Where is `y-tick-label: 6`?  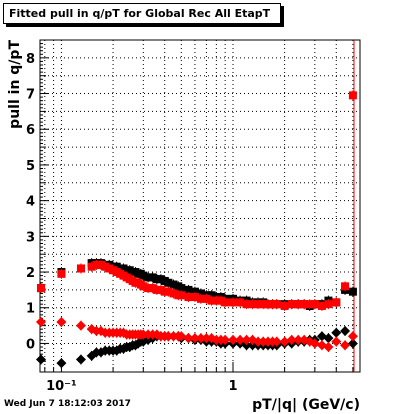 y-tick-label: 6 is located at coordinates (30, 130).